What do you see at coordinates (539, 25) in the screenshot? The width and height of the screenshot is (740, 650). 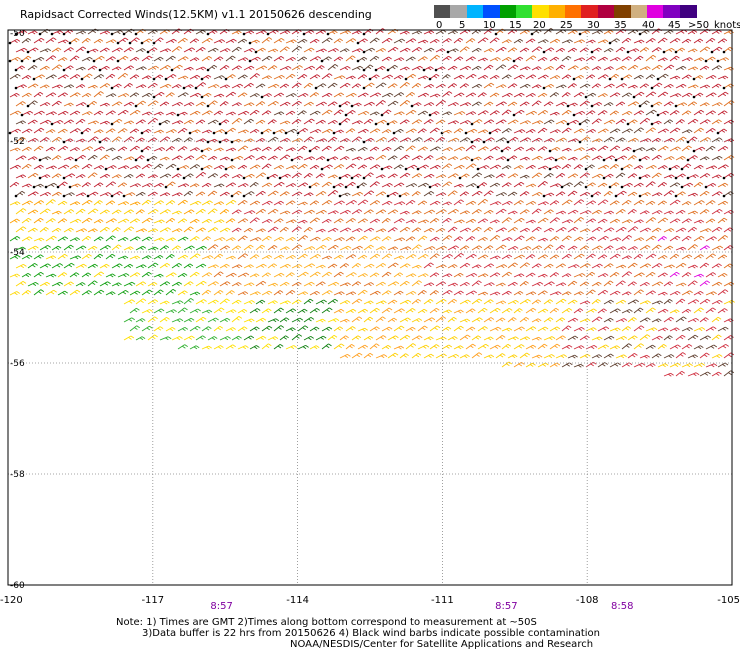 I see `legend-label: 20` at bounding box center [539, 25].